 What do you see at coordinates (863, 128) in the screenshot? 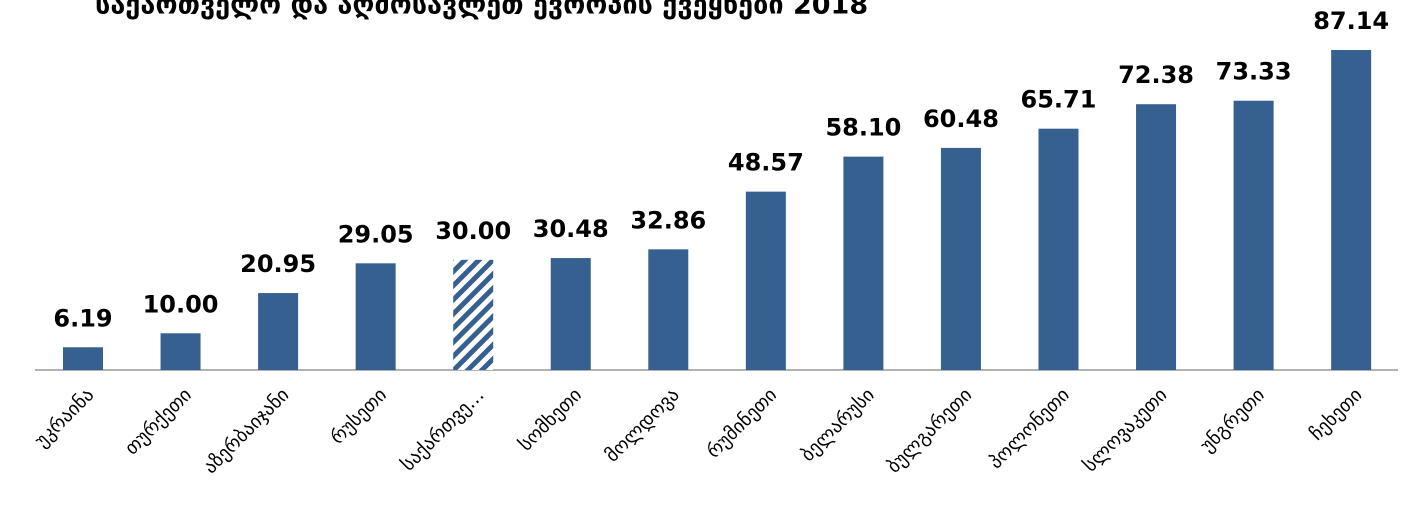
I see `value-label: 58.10` at bounding box center [863, 128].